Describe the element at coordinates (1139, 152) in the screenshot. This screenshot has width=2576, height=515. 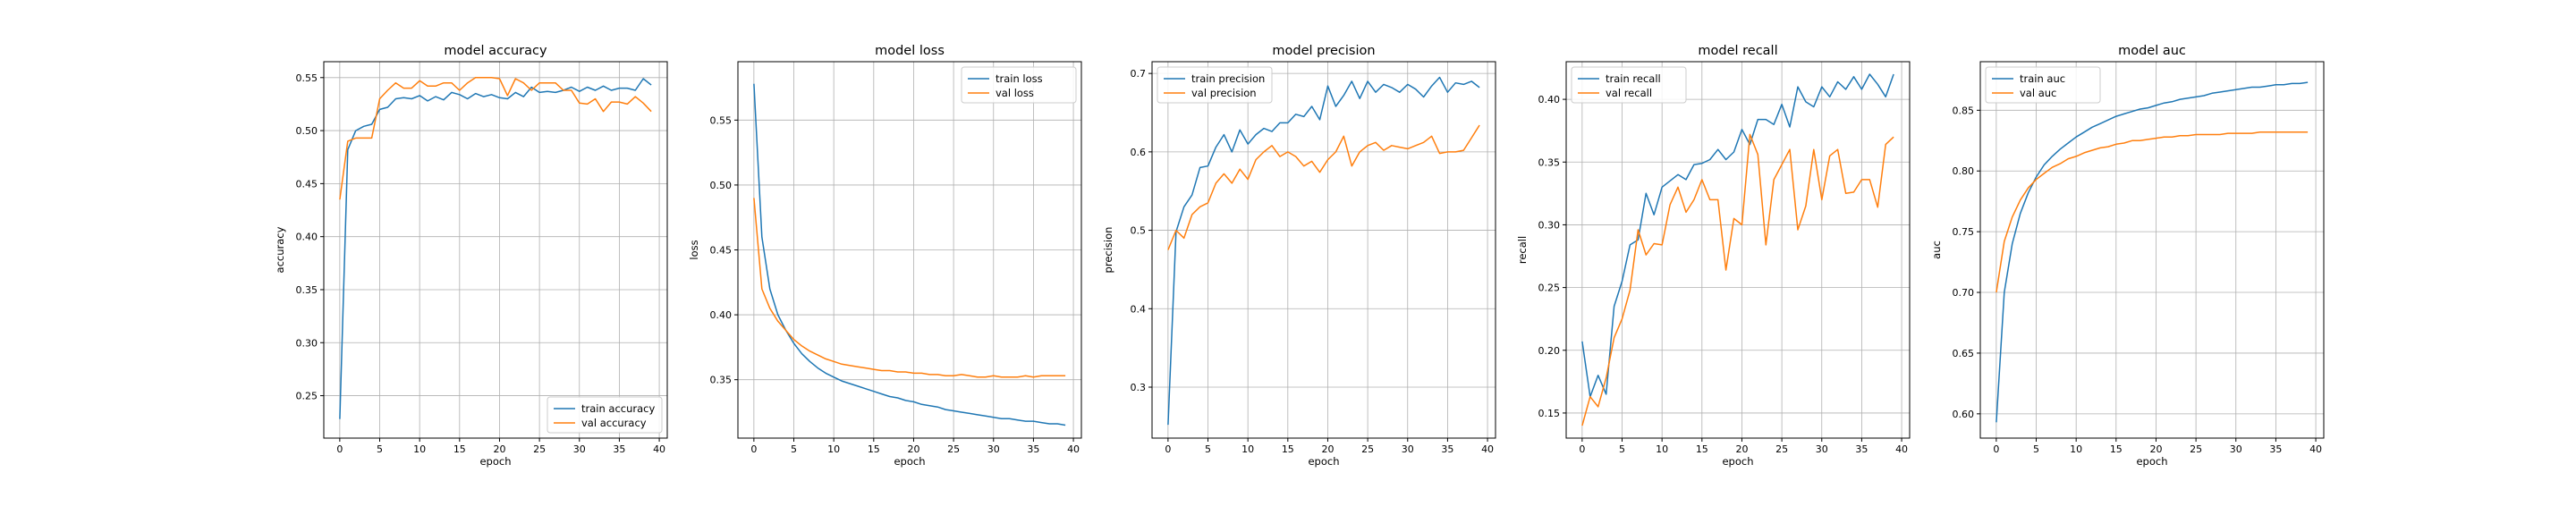
I see `y-tick-label: 0.6` at that location.